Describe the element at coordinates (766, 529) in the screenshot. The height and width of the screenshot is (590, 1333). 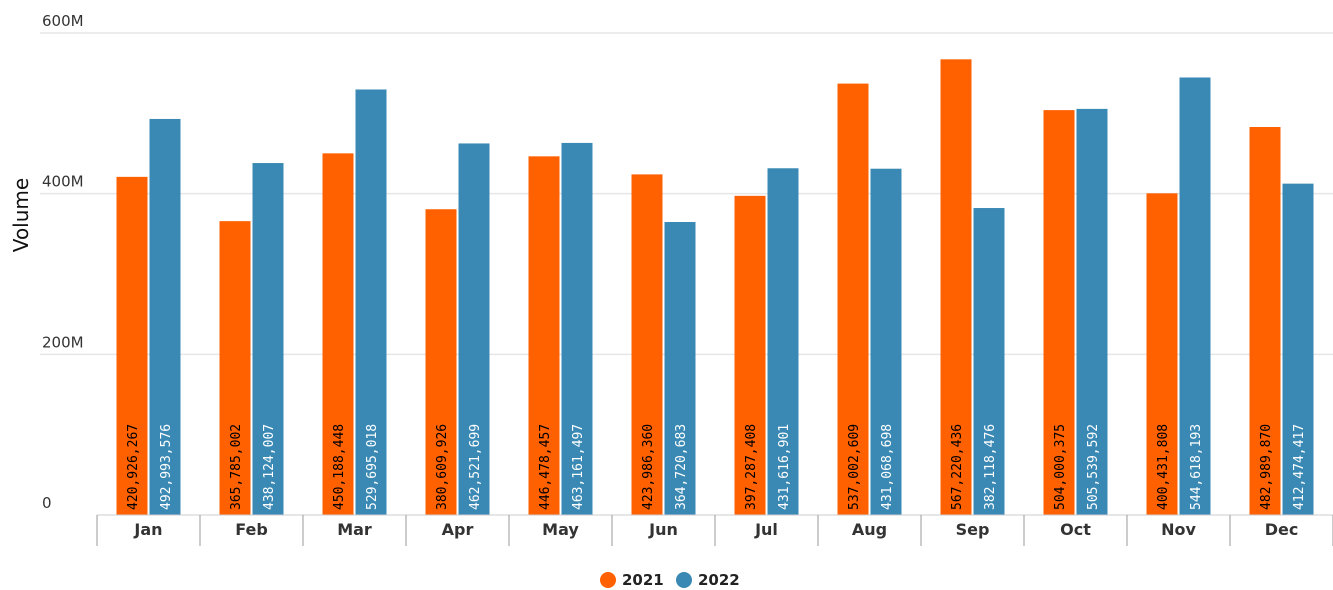
I see `x-tick-label: Jul` at that location.